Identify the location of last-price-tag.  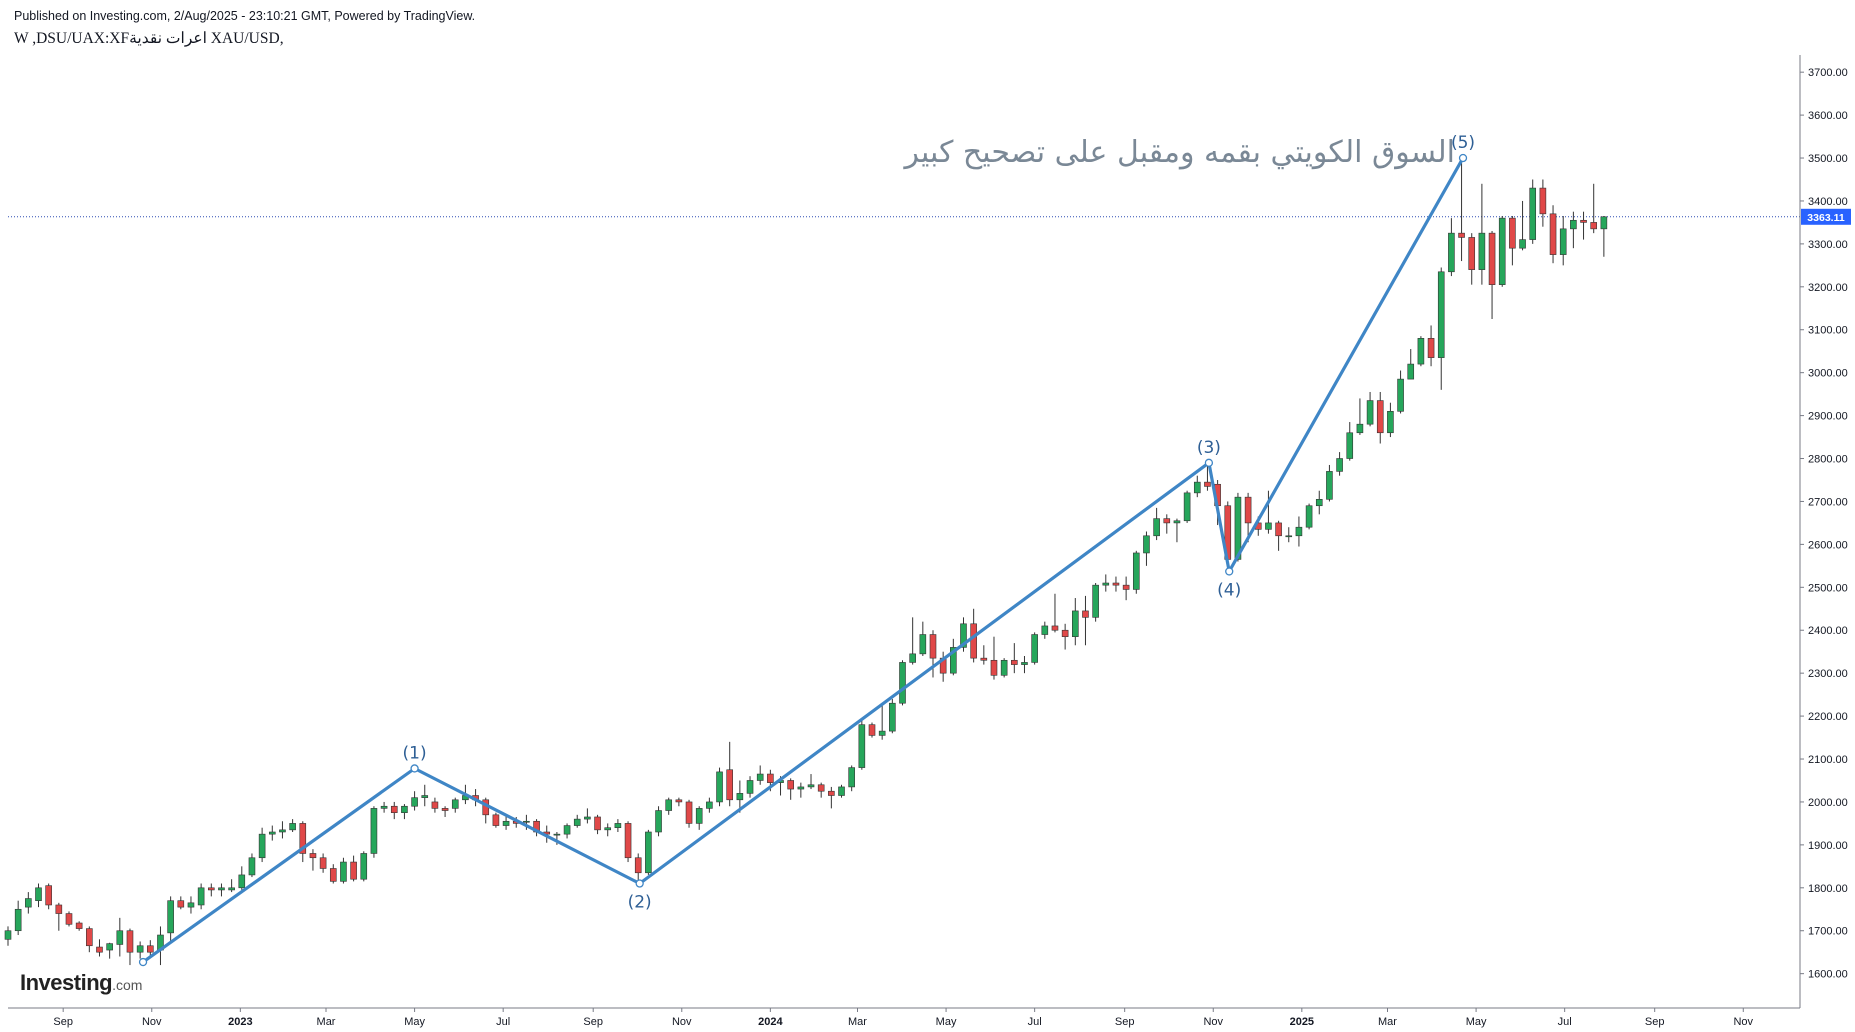
(1826, 216).